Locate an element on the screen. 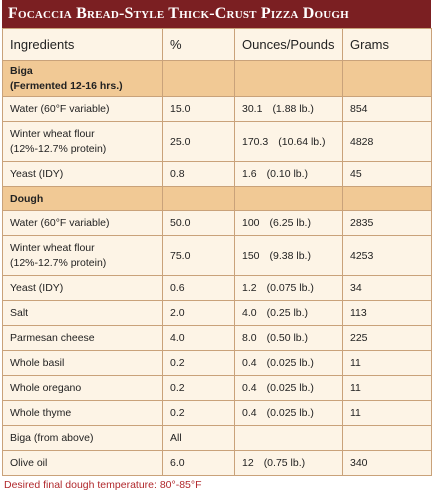 Image resolution: width=433 pixels, height=491 pixels. grams-cell is located at coordinates (387, 438).